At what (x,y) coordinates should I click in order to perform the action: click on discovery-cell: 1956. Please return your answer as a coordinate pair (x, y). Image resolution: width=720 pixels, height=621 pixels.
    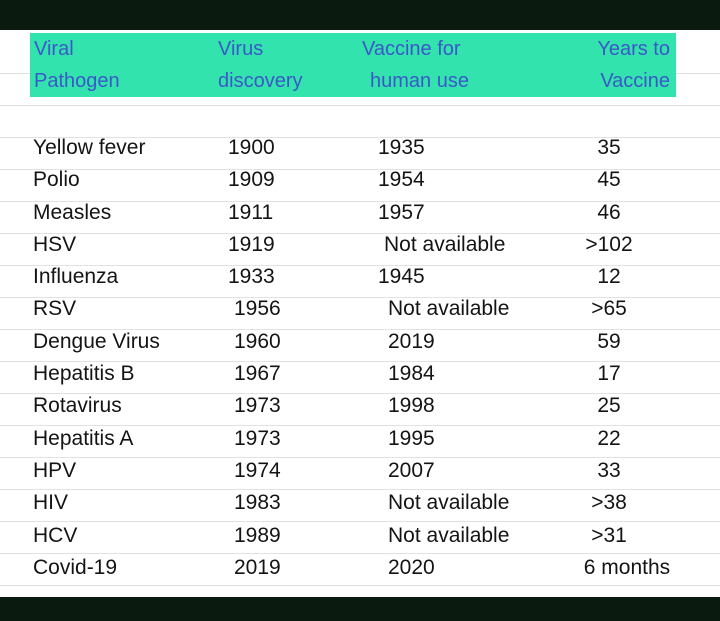
    Looking at the image, I should click on (257, 309).